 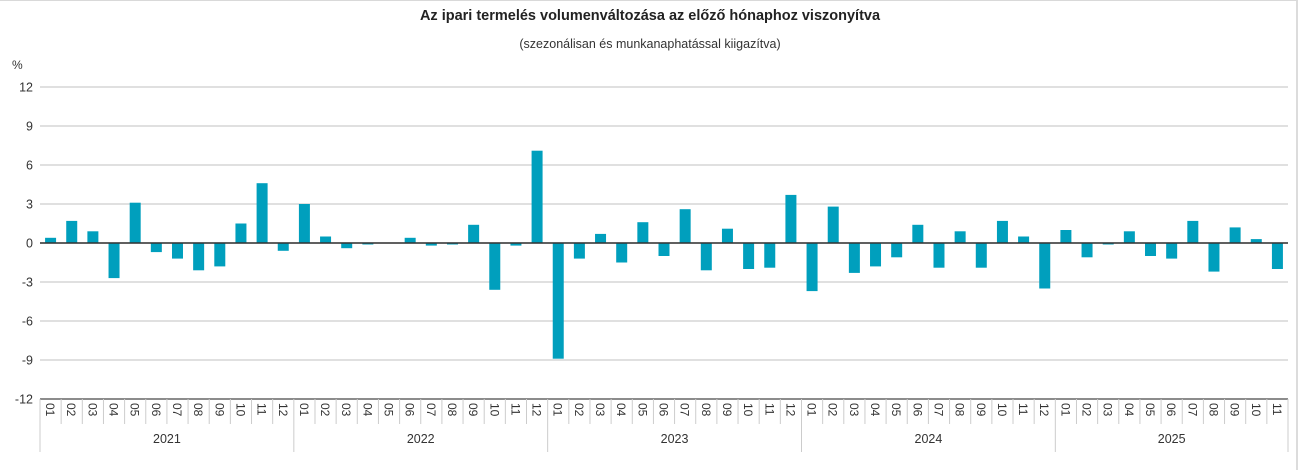 What do you see at coordinates (1172, 439) in the screenshot?
I see `year-label-2025: 2025` at bounding box center [1172, 439].